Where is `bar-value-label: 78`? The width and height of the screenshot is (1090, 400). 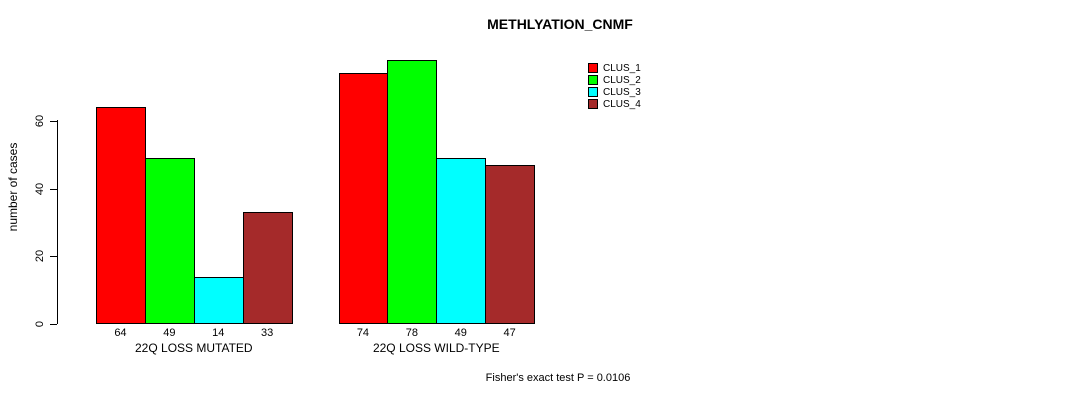 bar-value-label: 78 is located at coordinates (411, 333).